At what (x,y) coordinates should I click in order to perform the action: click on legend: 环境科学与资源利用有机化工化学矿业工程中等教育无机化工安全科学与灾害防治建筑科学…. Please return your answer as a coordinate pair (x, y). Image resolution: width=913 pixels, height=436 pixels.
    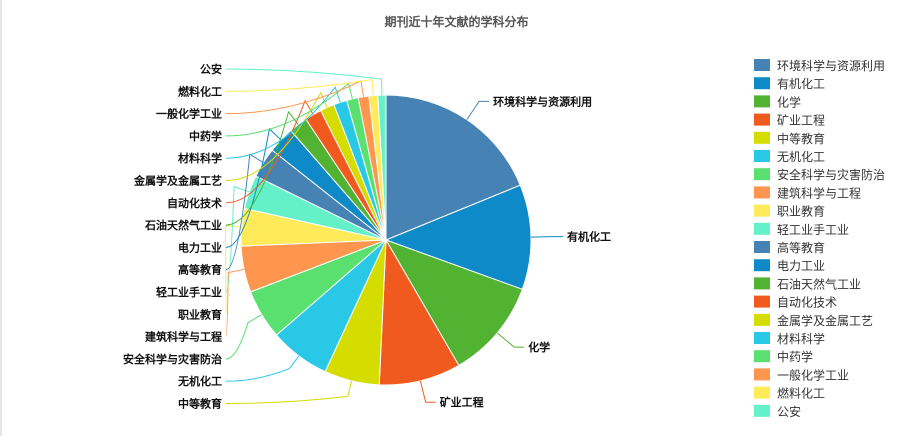
    Looking at the image, I should click on (819, 238).